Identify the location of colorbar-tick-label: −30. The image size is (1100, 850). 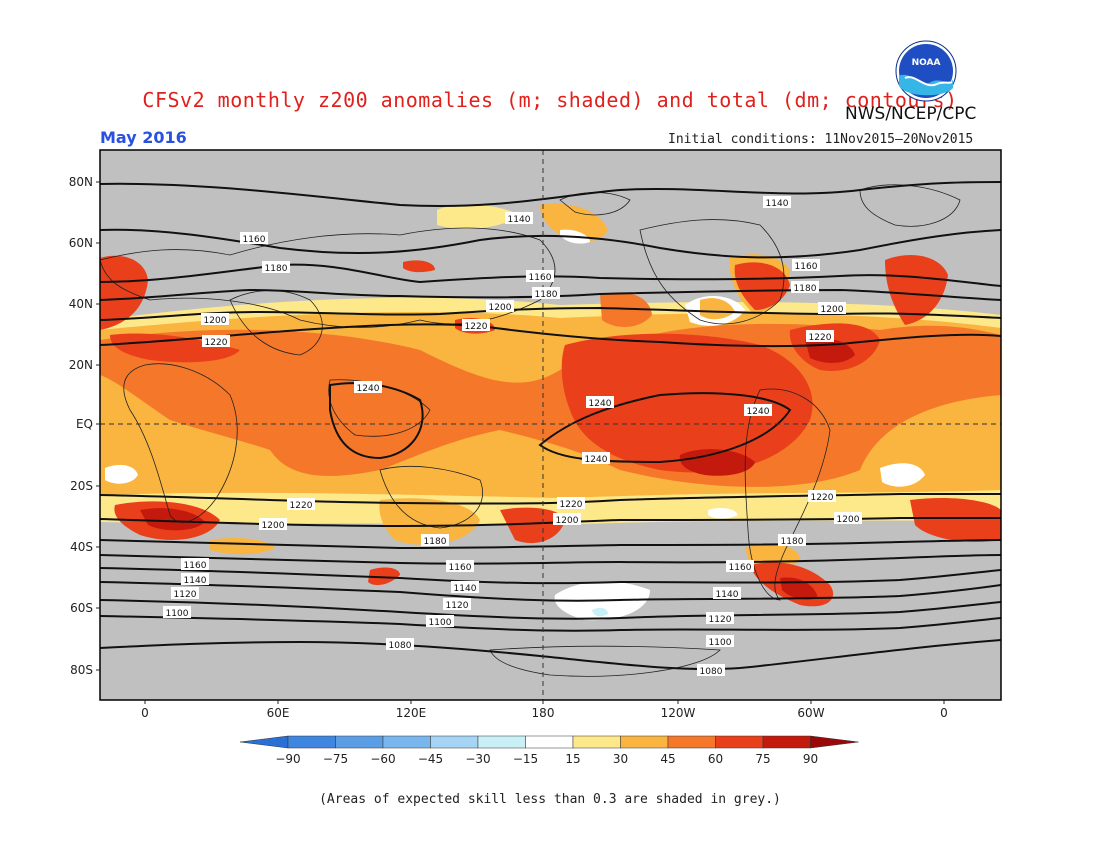
(477, 759).